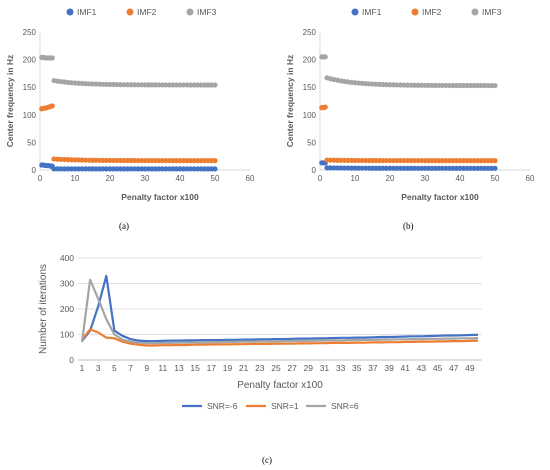 The image size is (550, 470). I want to click on x-tick-label: 1, so click(82, 368).